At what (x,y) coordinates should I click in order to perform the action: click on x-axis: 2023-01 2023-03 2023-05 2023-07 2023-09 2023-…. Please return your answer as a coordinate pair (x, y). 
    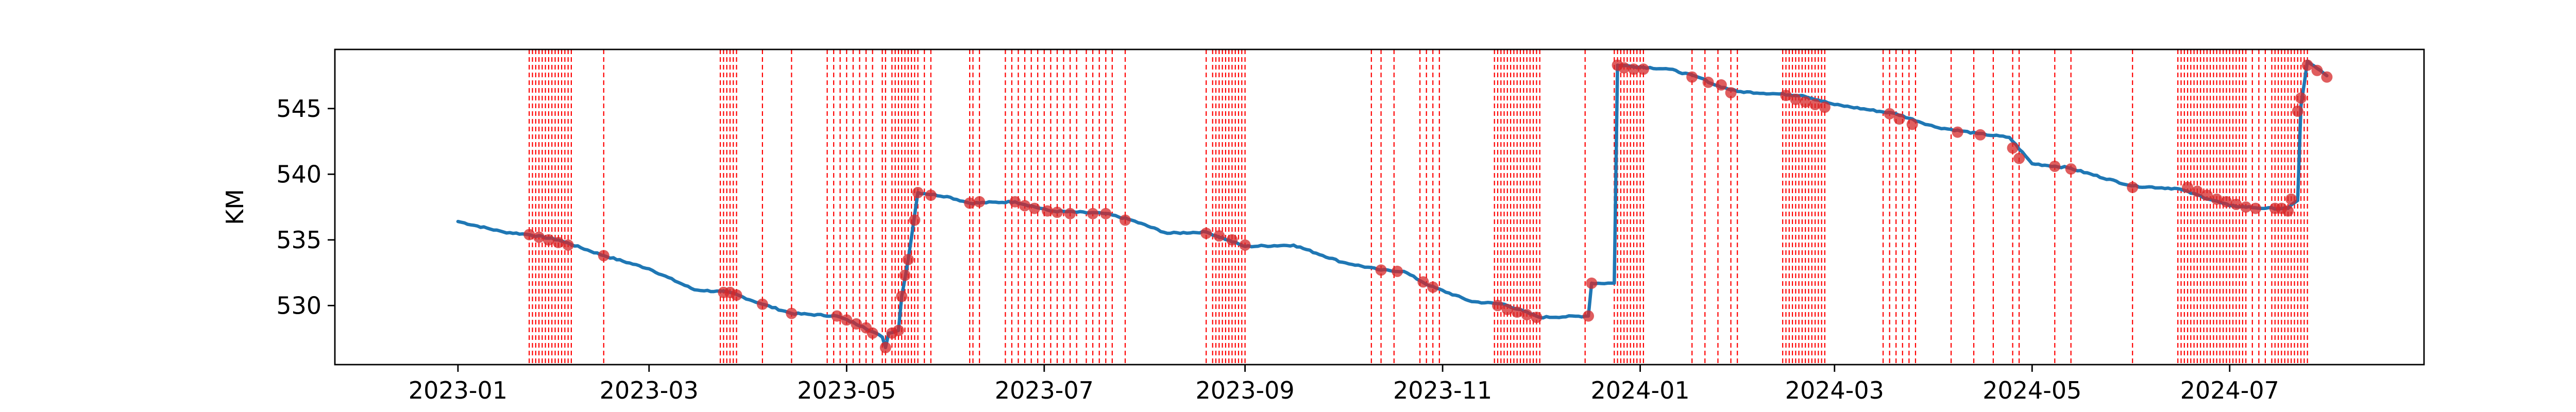
    Looking at the image, I should click on (1344, 384).